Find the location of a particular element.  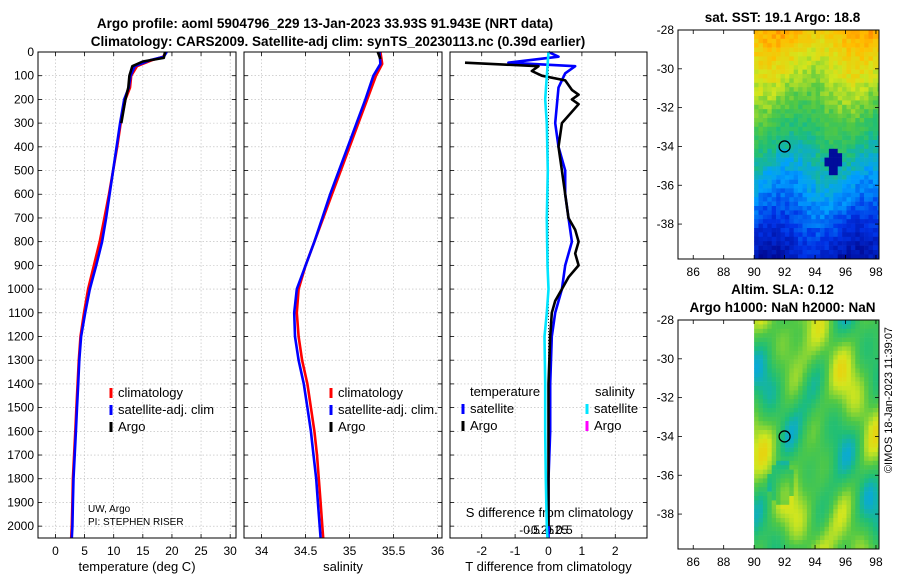

depth-tick-label: 600 is located at coordinates (24, 194).